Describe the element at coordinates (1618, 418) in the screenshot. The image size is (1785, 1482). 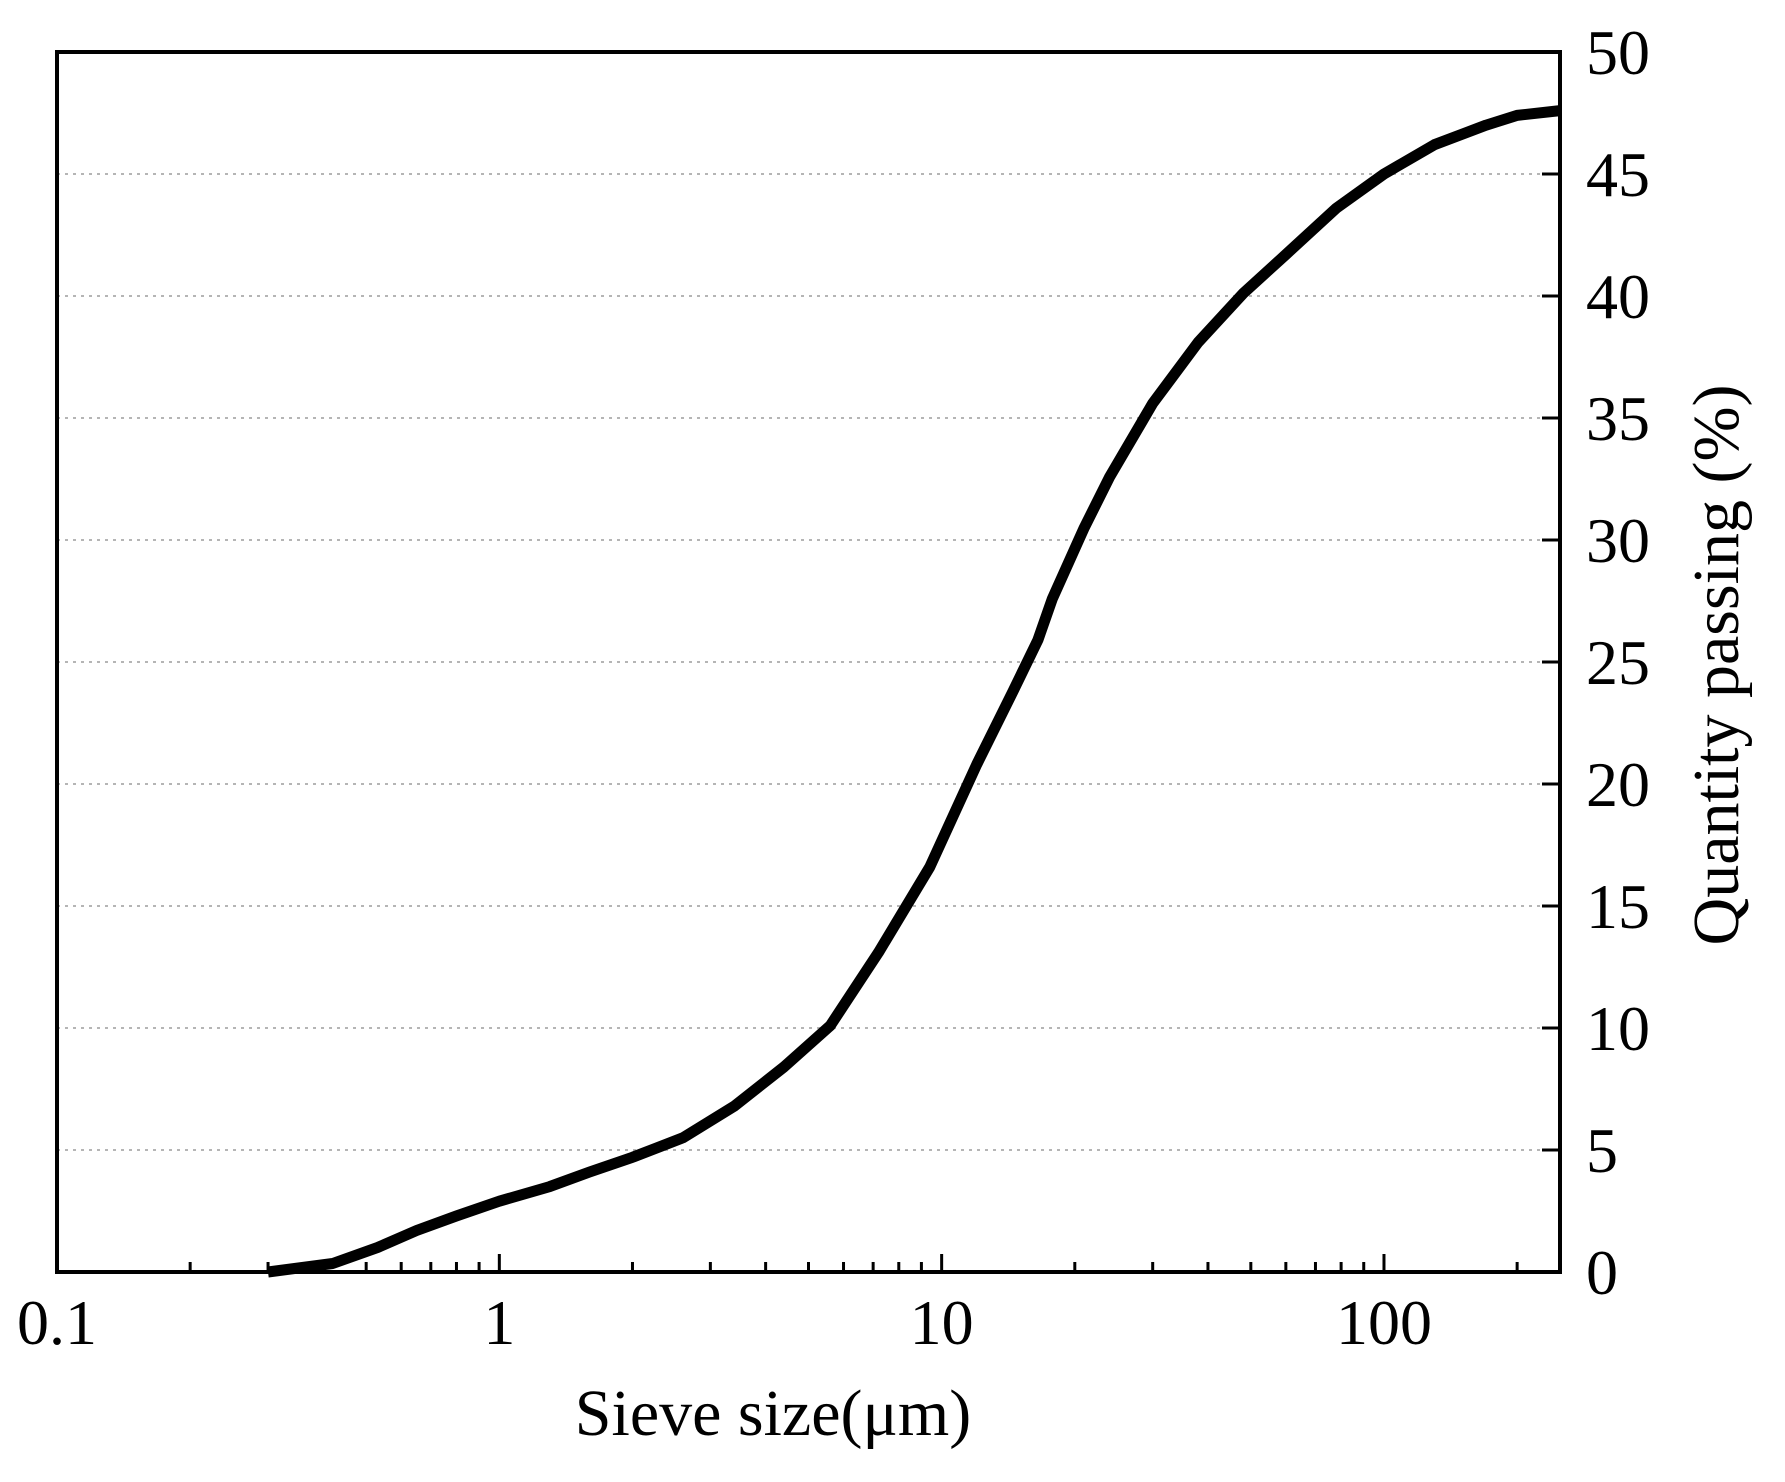
I see `y-tick-label: 35` at that location.